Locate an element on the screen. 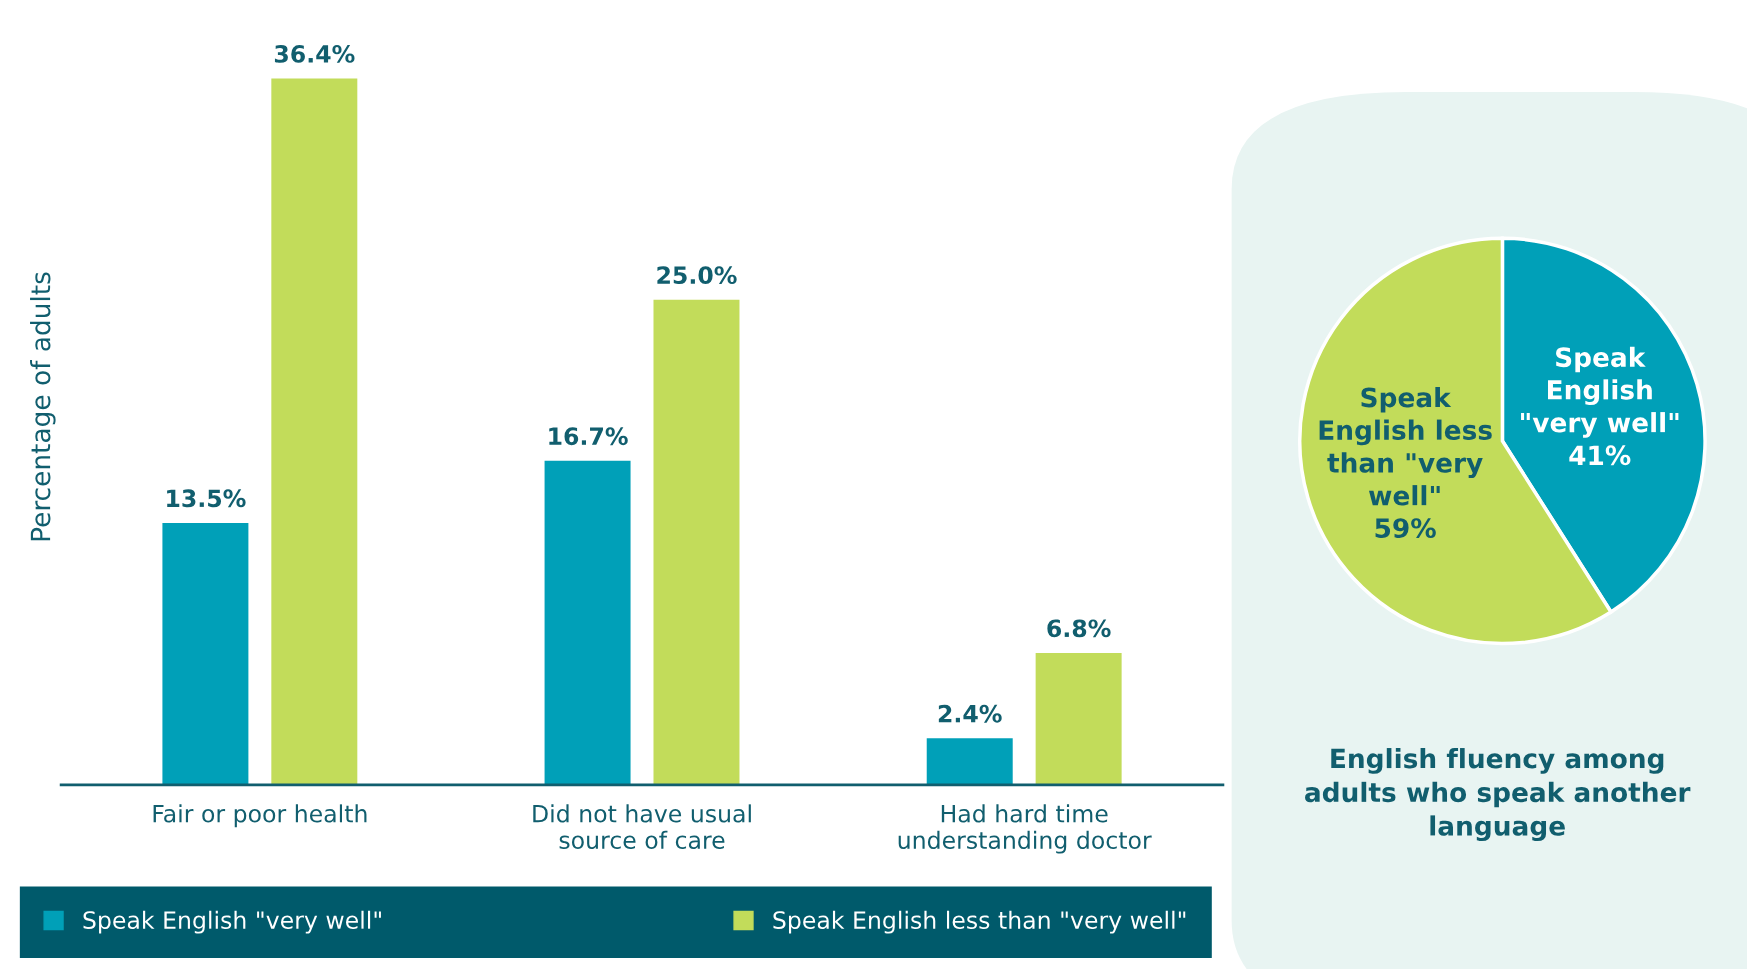 The image size is (1747, 969). data-label: 25.0% is located at coordinates (697, 275).